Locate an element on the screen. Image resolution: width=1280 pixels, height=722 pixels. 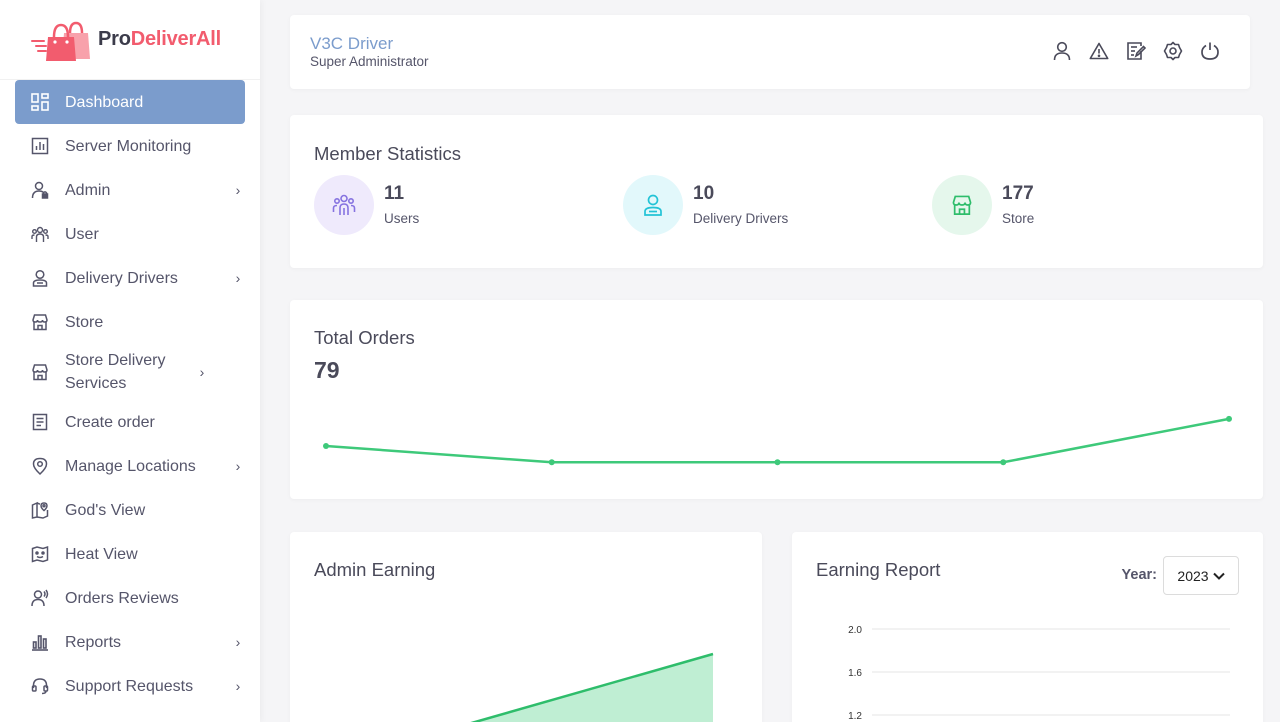
sidebar-item-reports: Reports › is located at coordinates (130, 642).